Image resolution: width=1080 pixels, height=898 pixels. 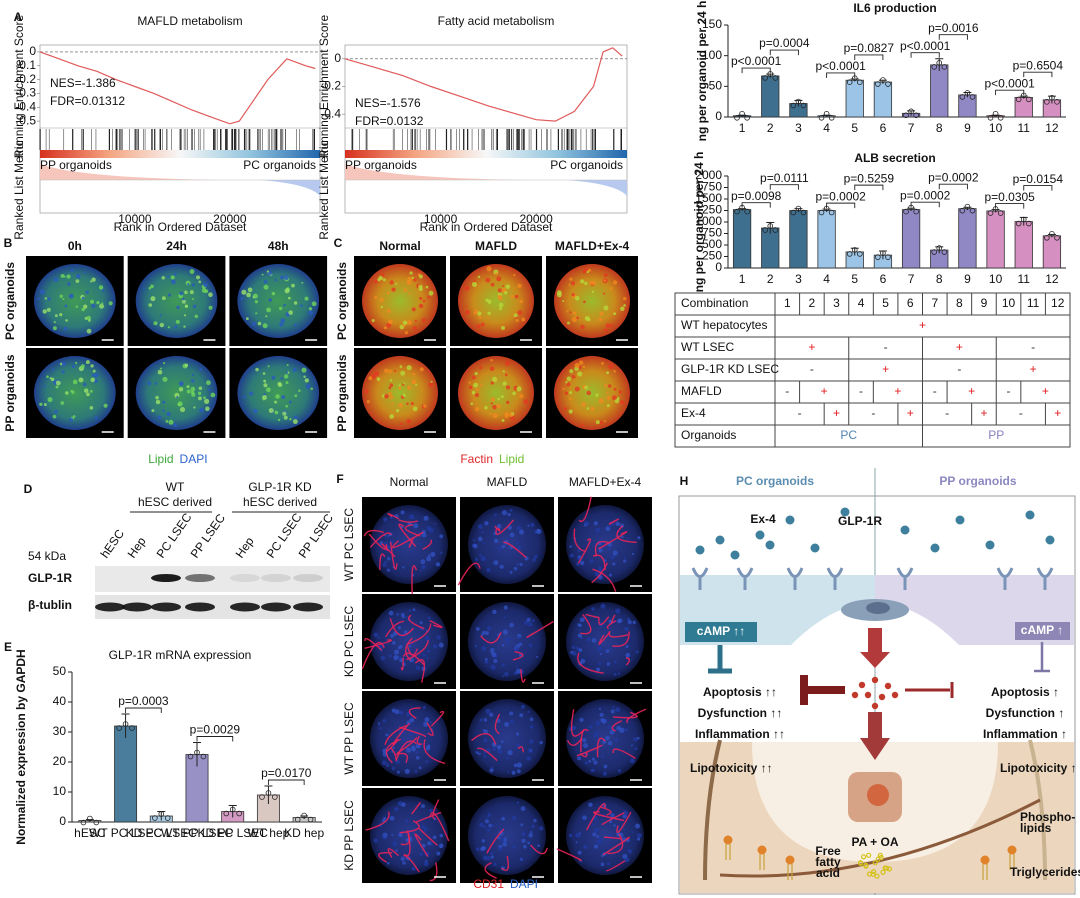 I want to click on legend-label: Factin, so click(x=476, y=459).